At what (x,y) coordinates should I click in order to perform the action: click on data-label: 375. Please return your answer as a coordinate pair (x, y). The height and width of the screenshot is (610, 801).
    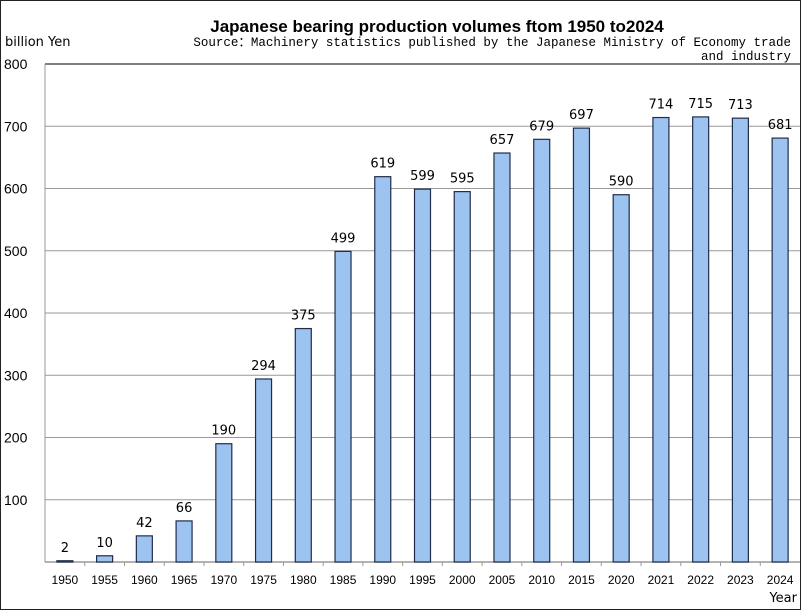
    Looking at the image, I should click on (303, 316).